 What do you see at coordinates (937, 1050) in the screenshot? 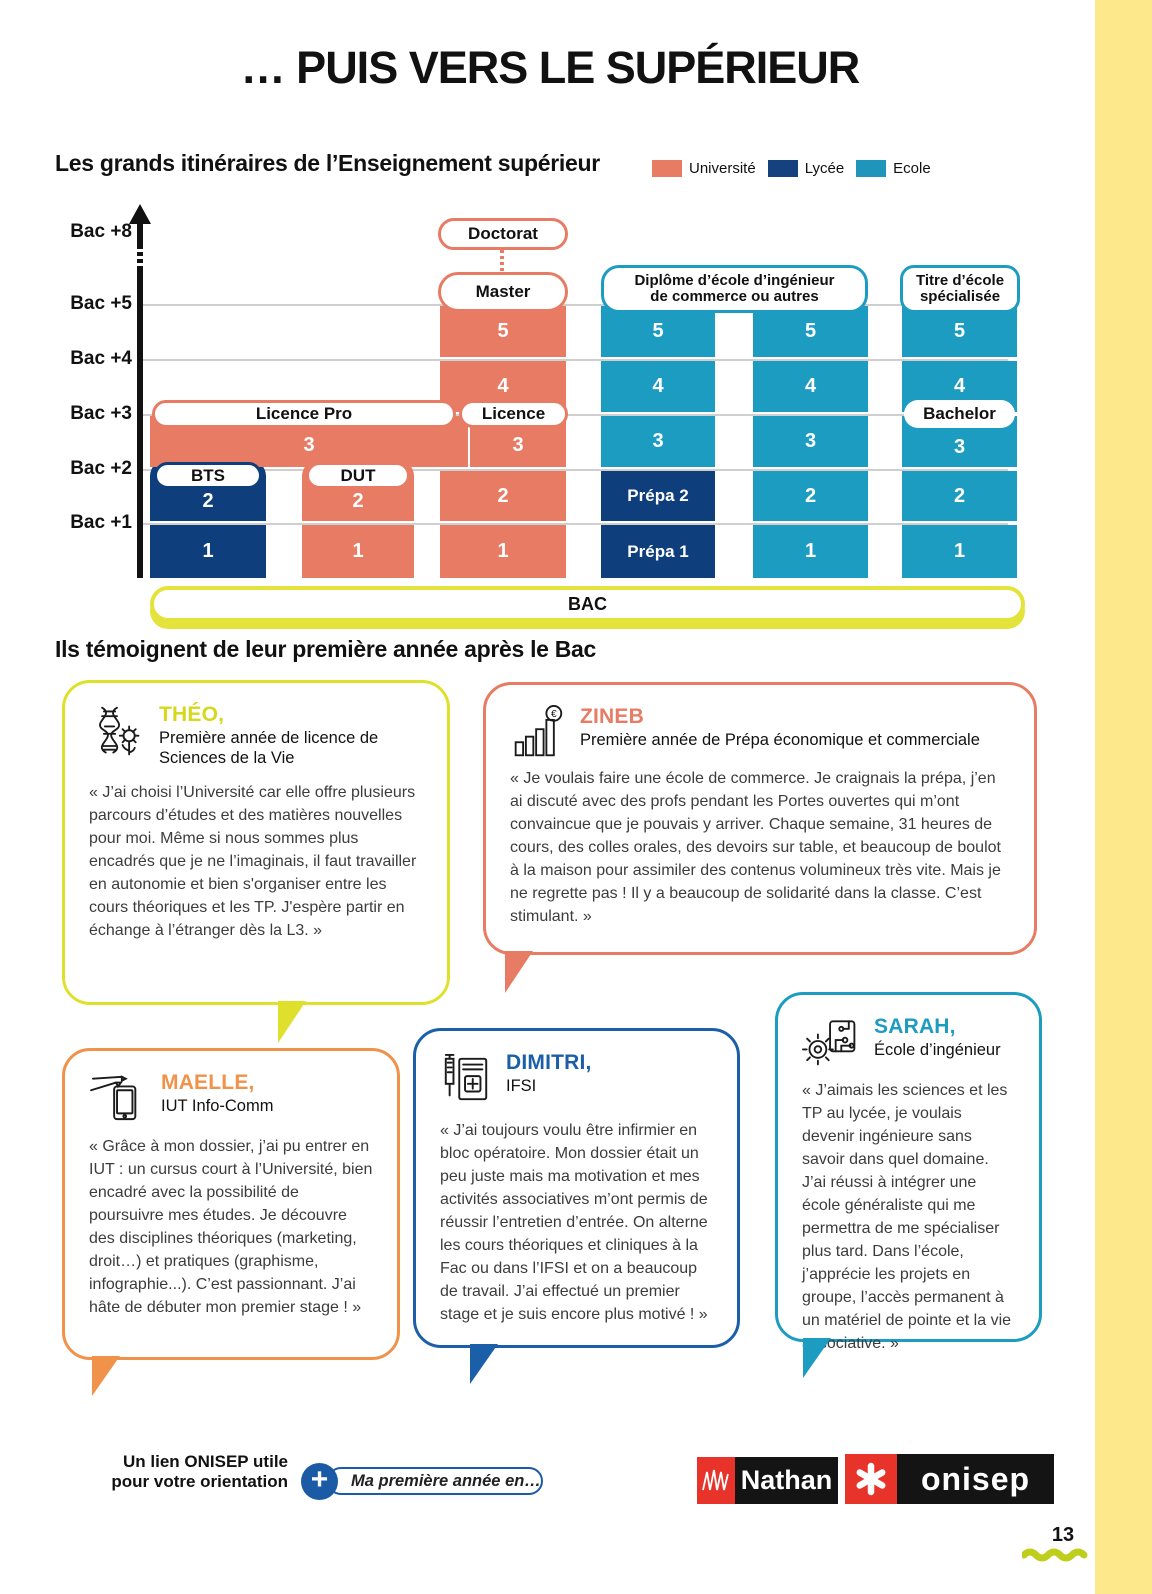
I see `student-program: École d’ingénieur` at bounding box center [937, 1050].